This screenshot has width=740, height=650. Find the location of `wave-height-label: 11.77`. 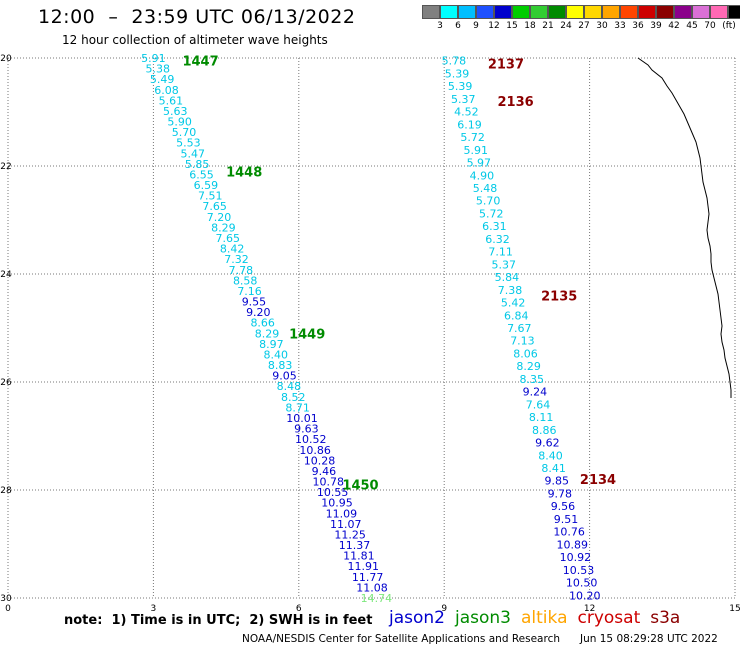

wave-height-label: 11.77 is located at coordinates (368, 577).